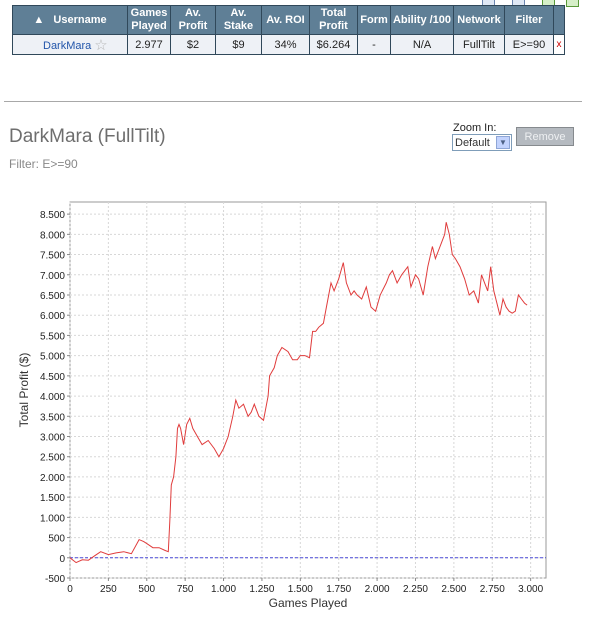 This screenshot has width=600, height=643. Describe the element at coordinates (62, 559) in the screenshot. I see `y-tick-label: 0` at that location.